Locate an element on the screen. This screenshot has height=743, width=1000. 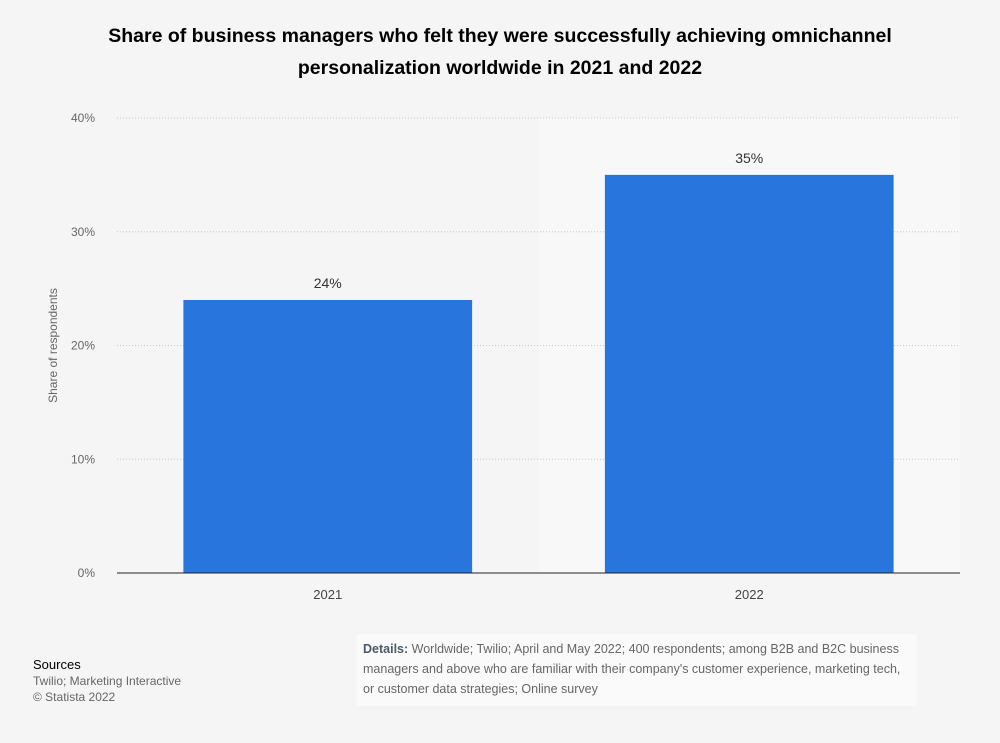
sources-line: Twilio; Marketing Interactive is located at coordinates (107, 681).